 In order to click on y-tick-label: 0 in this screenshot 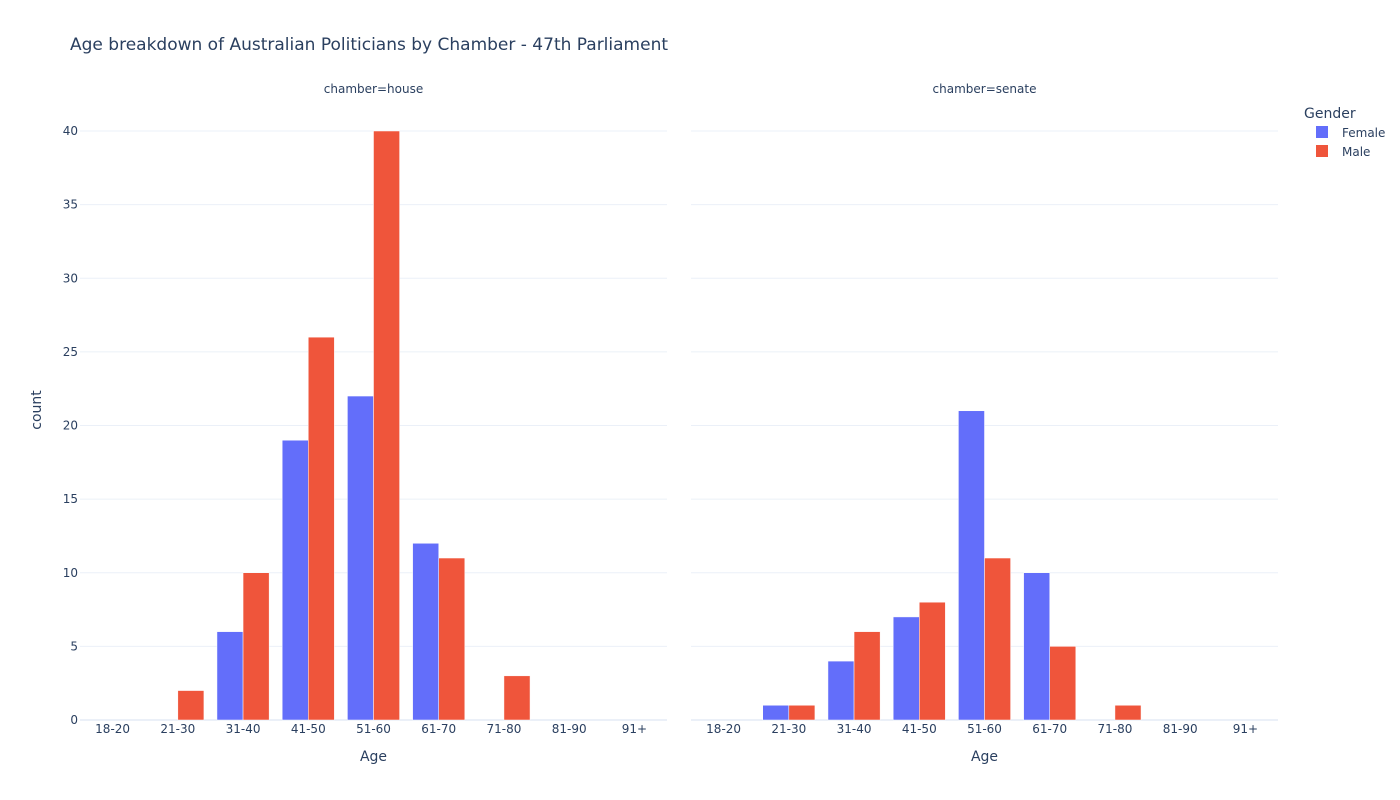, I will do `click(74, 720)`.